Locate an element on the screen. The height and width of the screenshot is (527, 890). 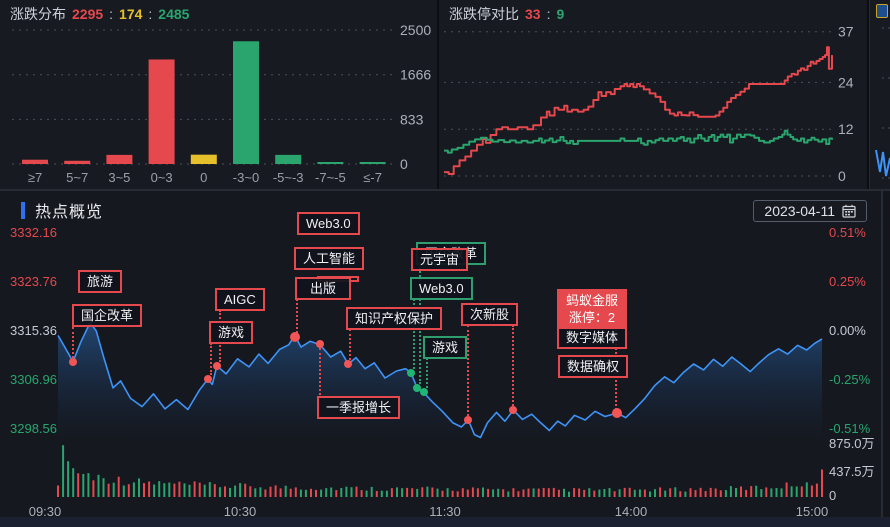
hotspot-tag: 数据确权 is located at coordinates (593, 366).